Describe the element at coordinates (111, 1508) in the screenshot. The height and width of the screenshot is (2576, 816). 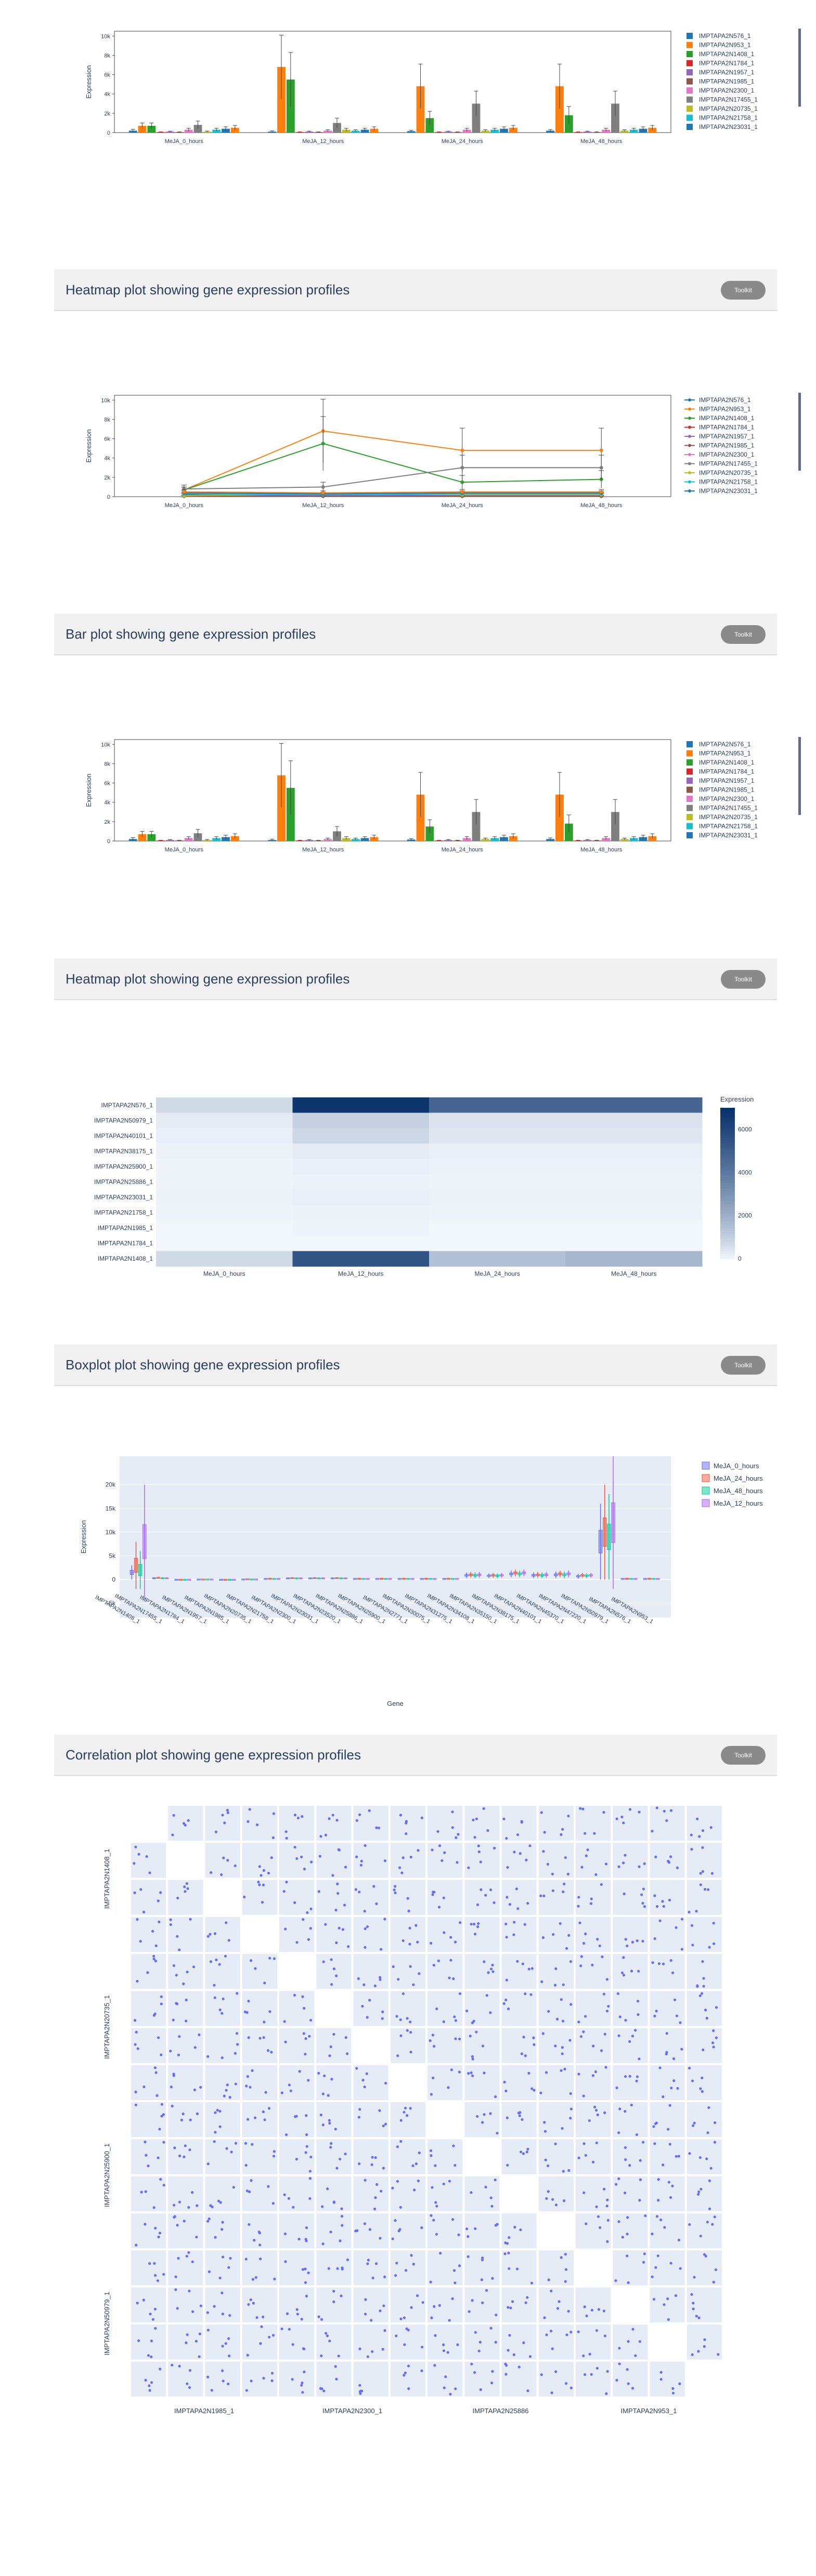
I see `y-tick-label: 15k` at that location.